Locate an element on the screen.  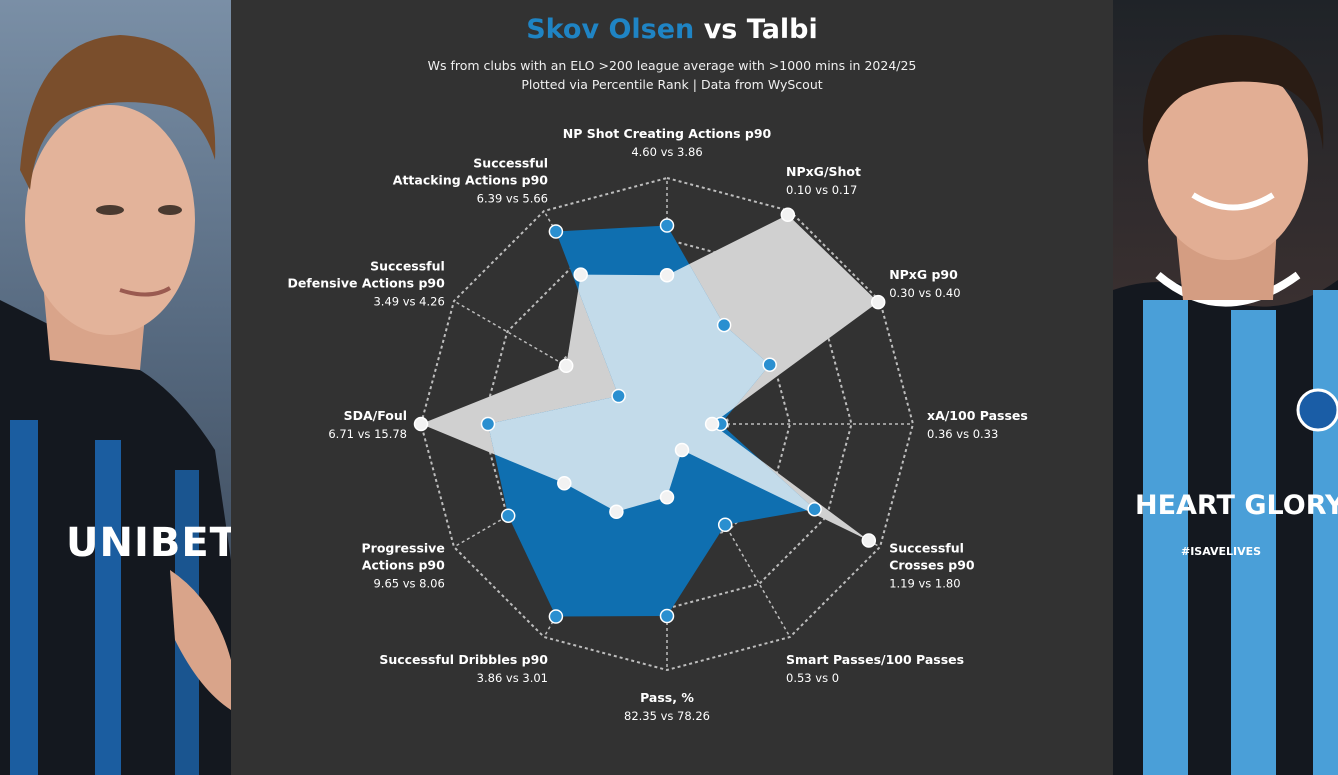
axis-value-9: 9.65 vs 8.06 is located at coordinates (408, 584).